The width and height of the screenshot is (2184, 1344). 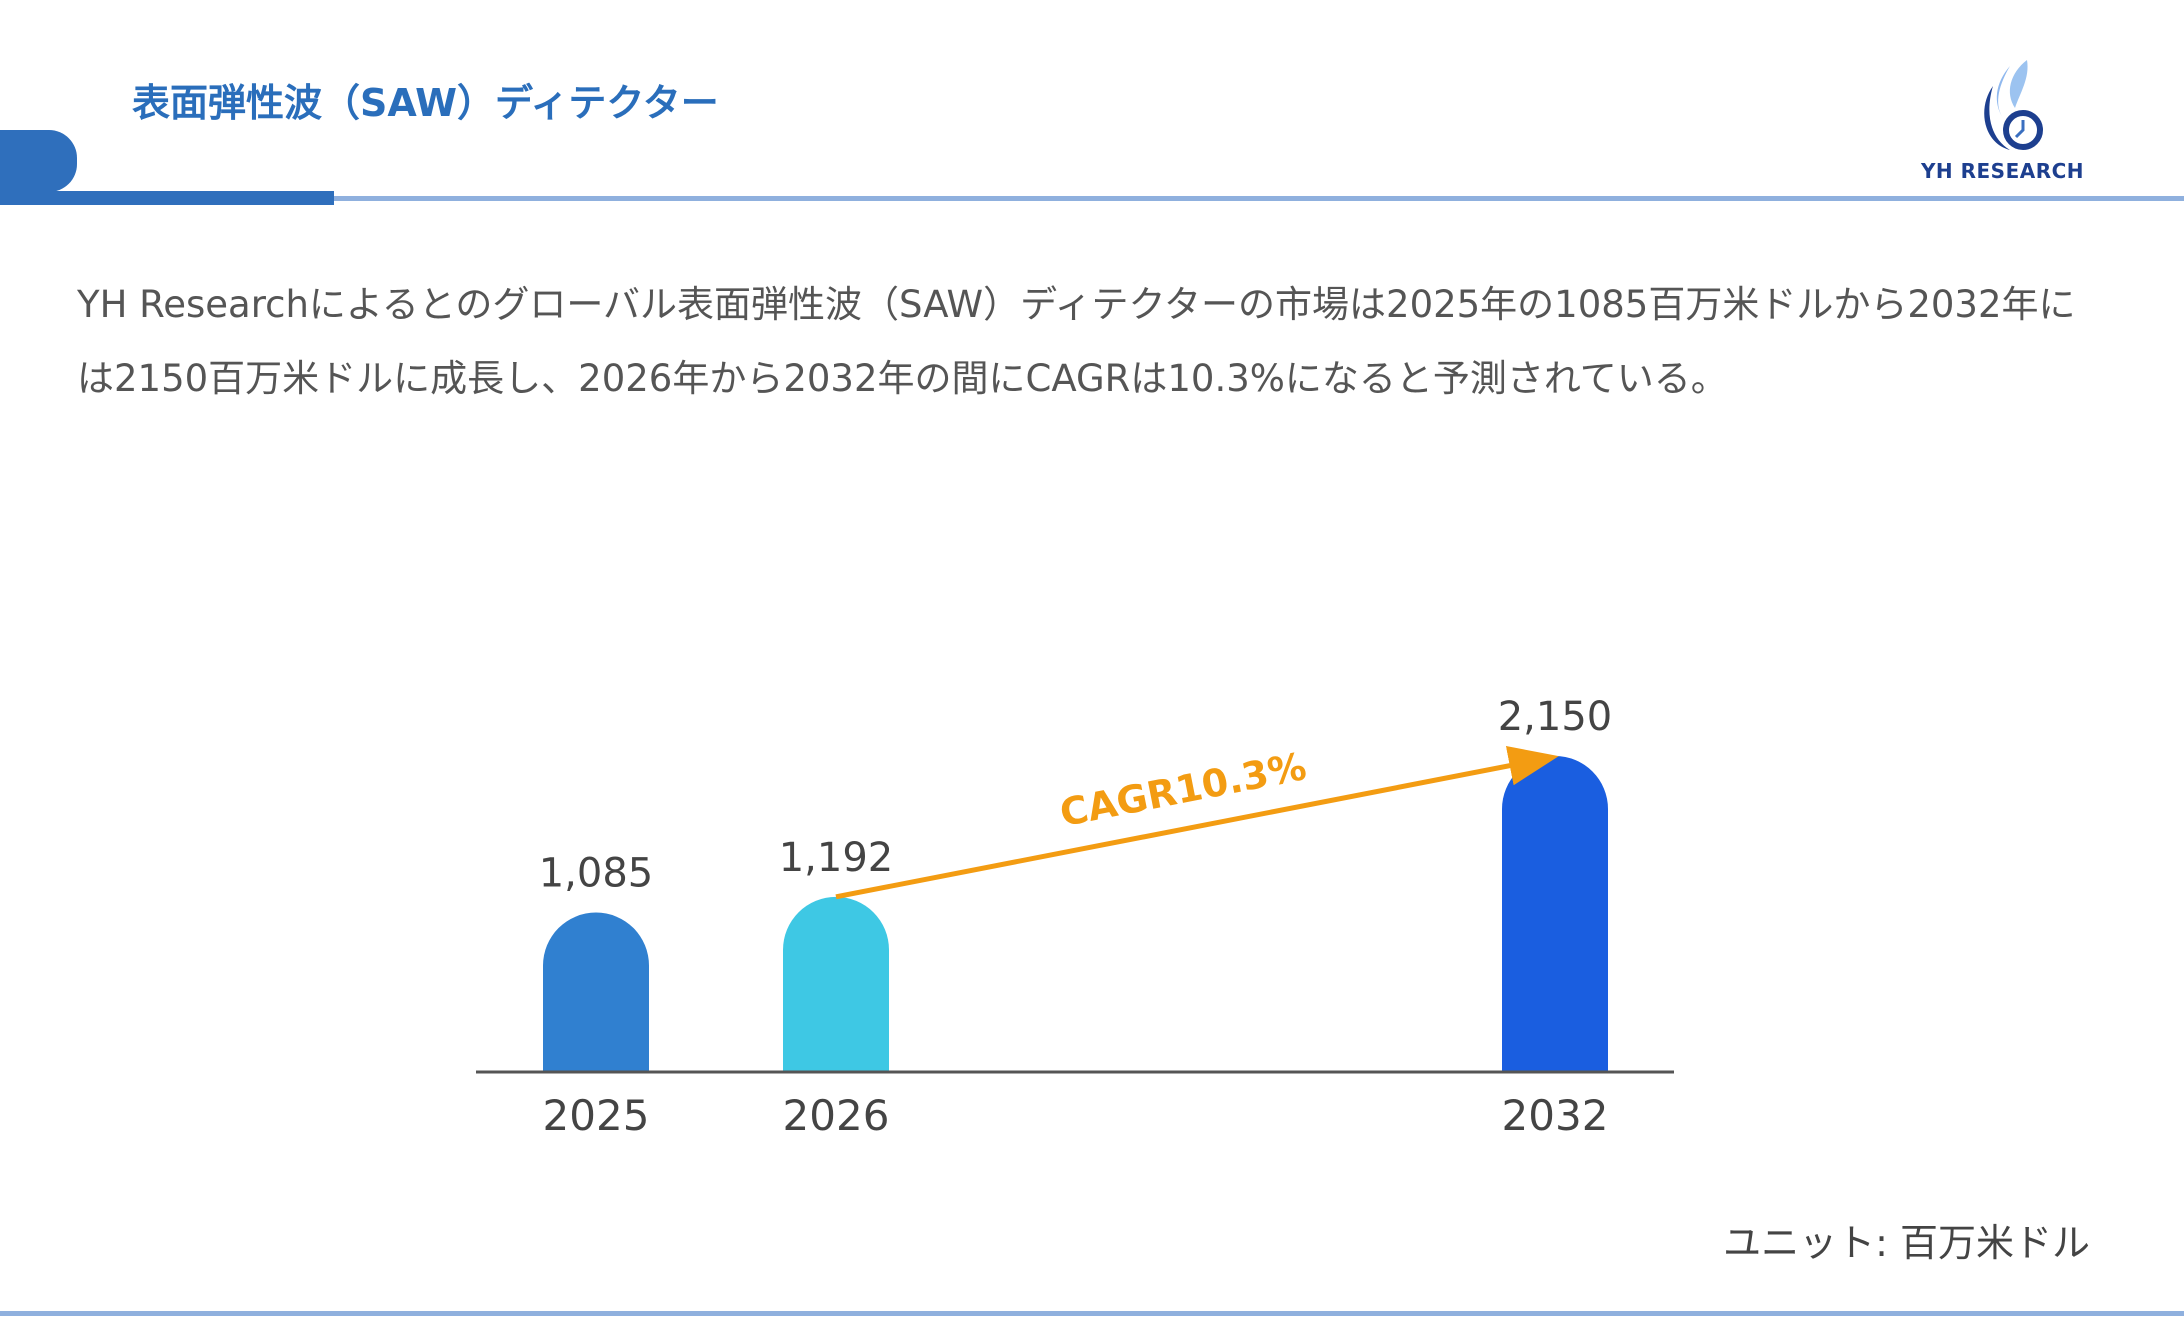 What do you see at coordinates (836, 984) in the screenshot?
I see `bar-2026` at bounding box center [836, 984].